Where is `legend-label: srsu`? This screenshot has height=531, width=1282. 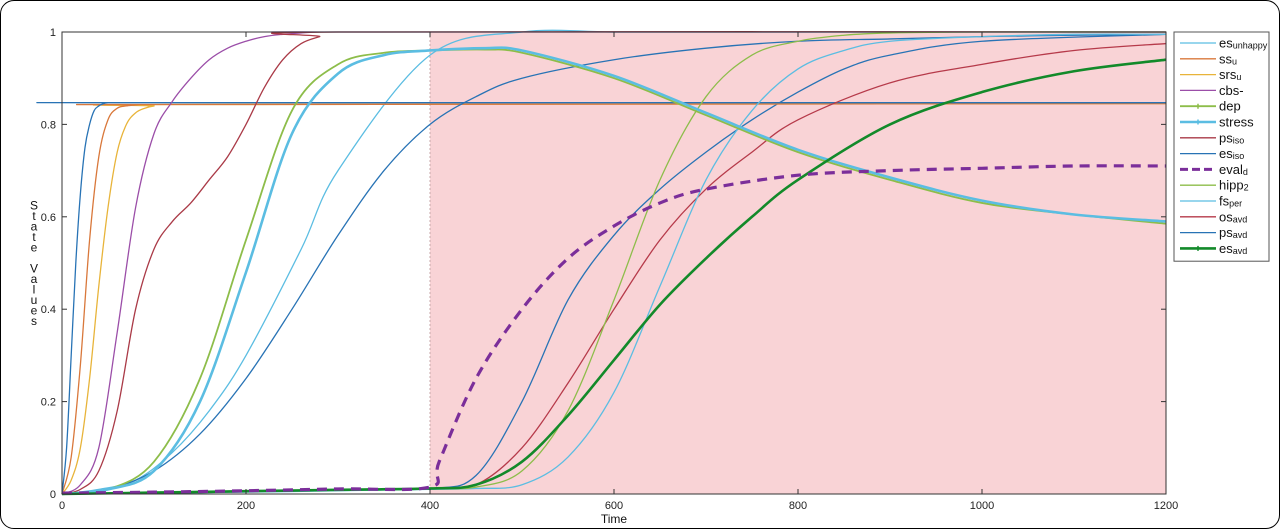 legend-label: srsu is located at coordinates (1230, 74).